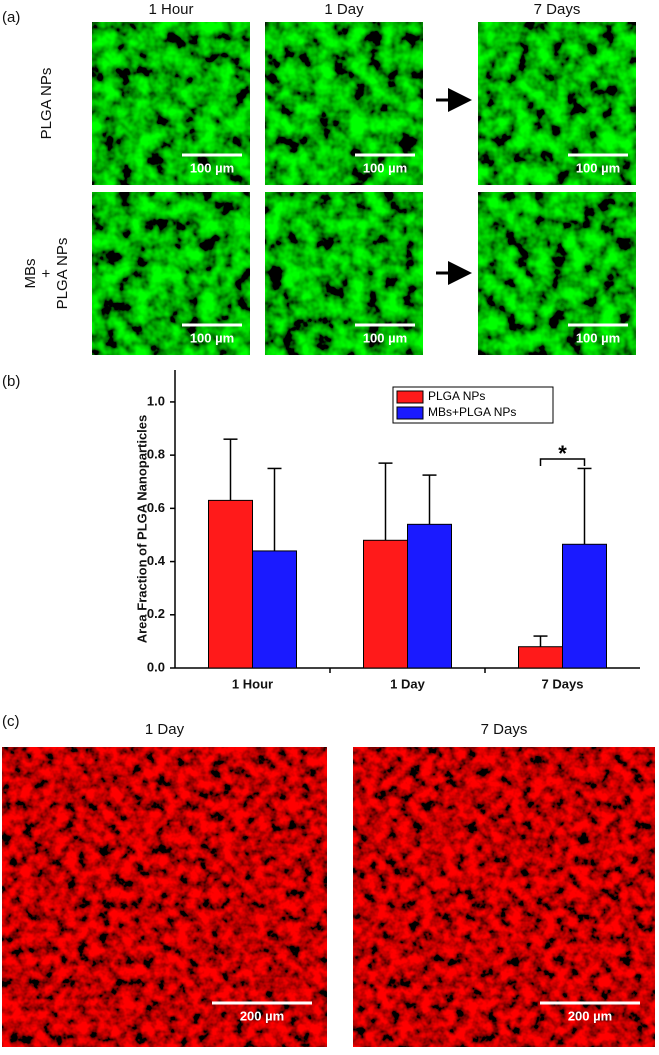 This screenshot has height=1055, width=659. I want to click on y-tick-label: 0.0, so click(156, 666).